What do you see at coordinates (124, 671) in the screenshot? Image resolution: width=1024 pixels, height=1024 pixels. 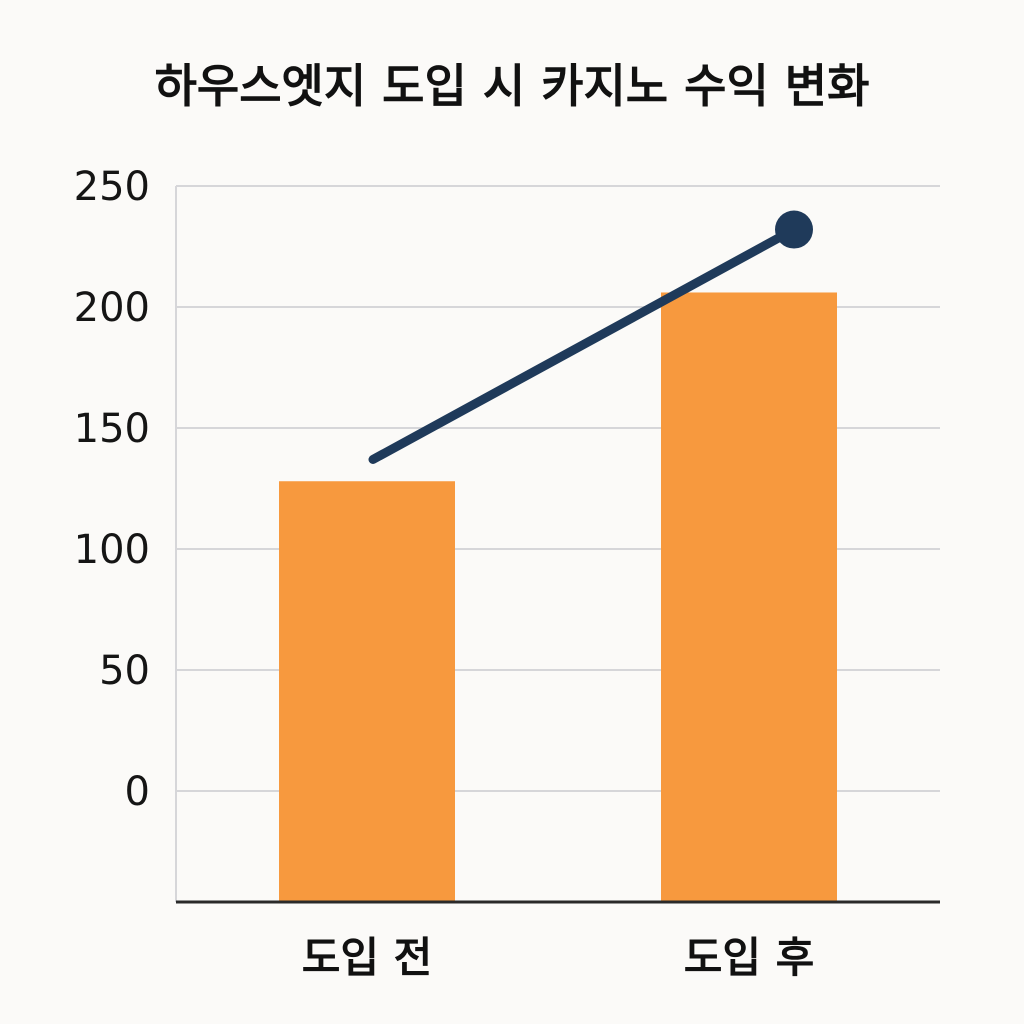 I see `y-tick-label: 50` at bounding box center [124, 671].